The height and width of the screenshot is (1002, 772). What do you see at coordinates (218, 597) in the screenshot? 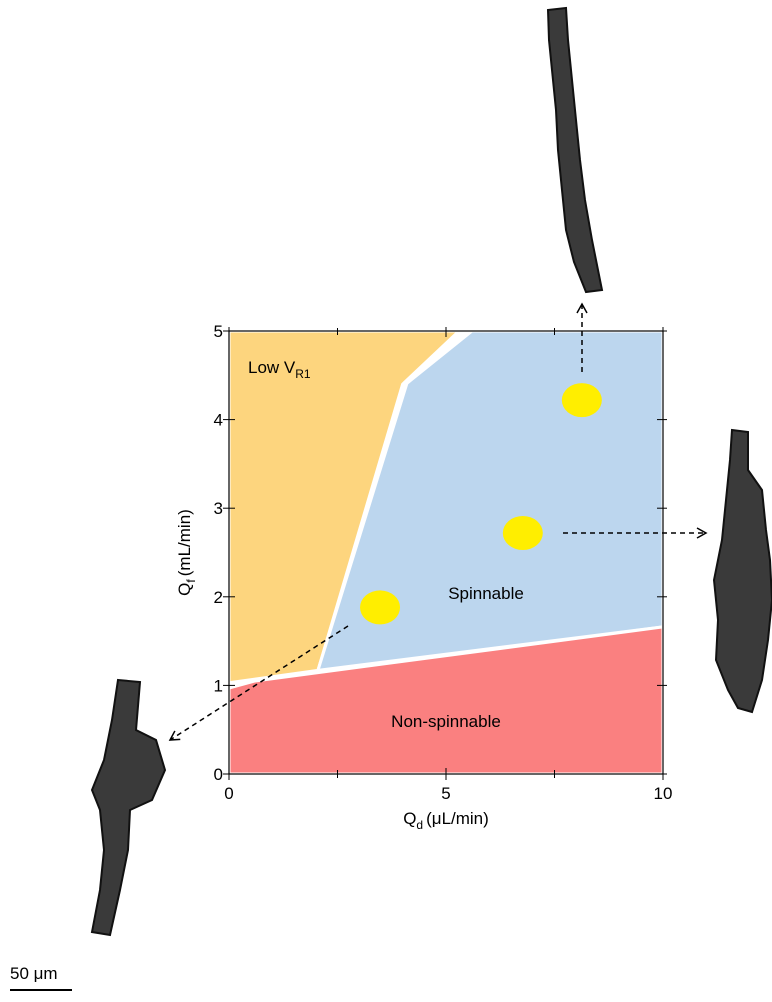
I see `y-tick-label: 2` at bounding box center [218, 597].